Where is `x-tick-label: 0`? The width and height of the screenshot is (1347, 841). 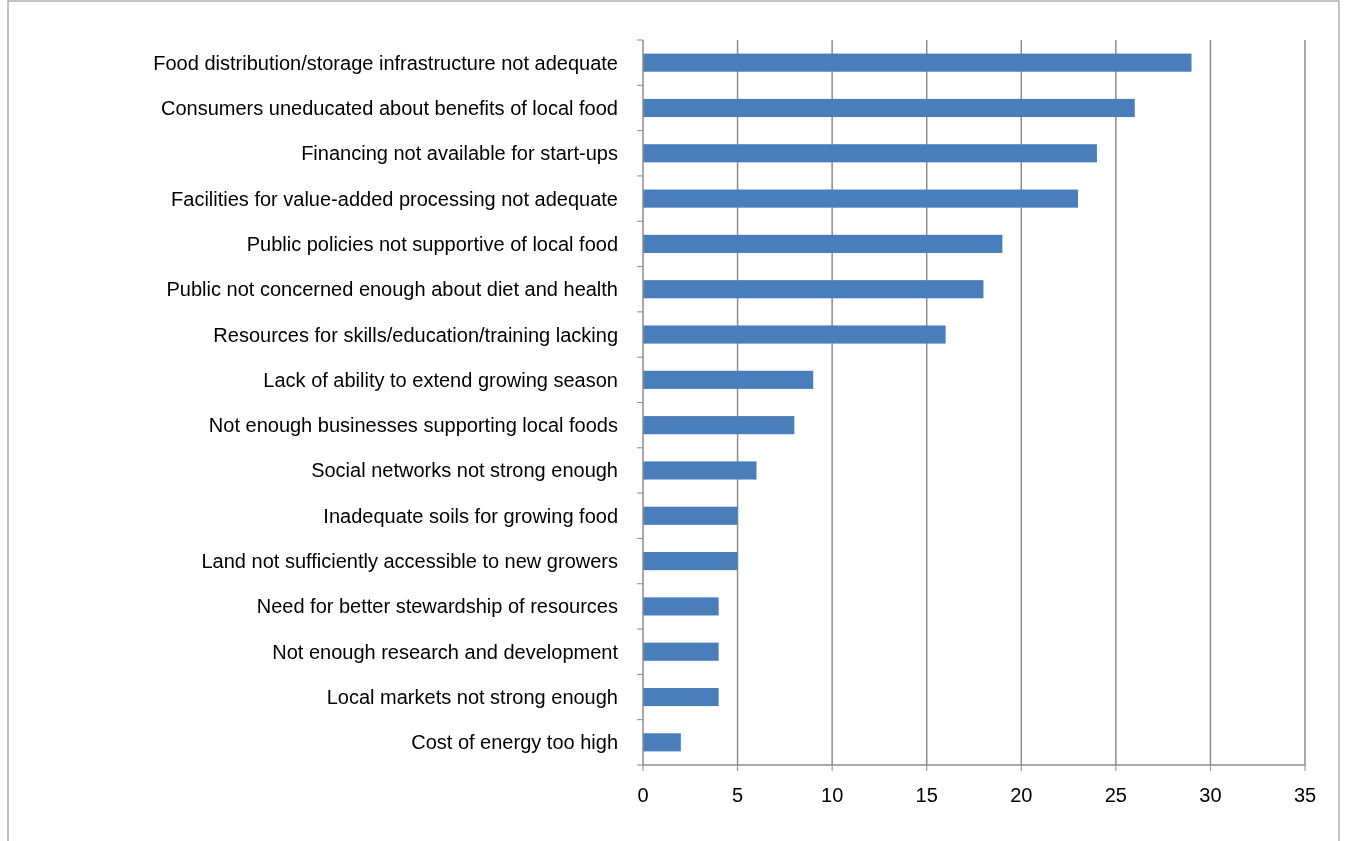 x-tick-label: 0 is located at coordinates (643, 795).